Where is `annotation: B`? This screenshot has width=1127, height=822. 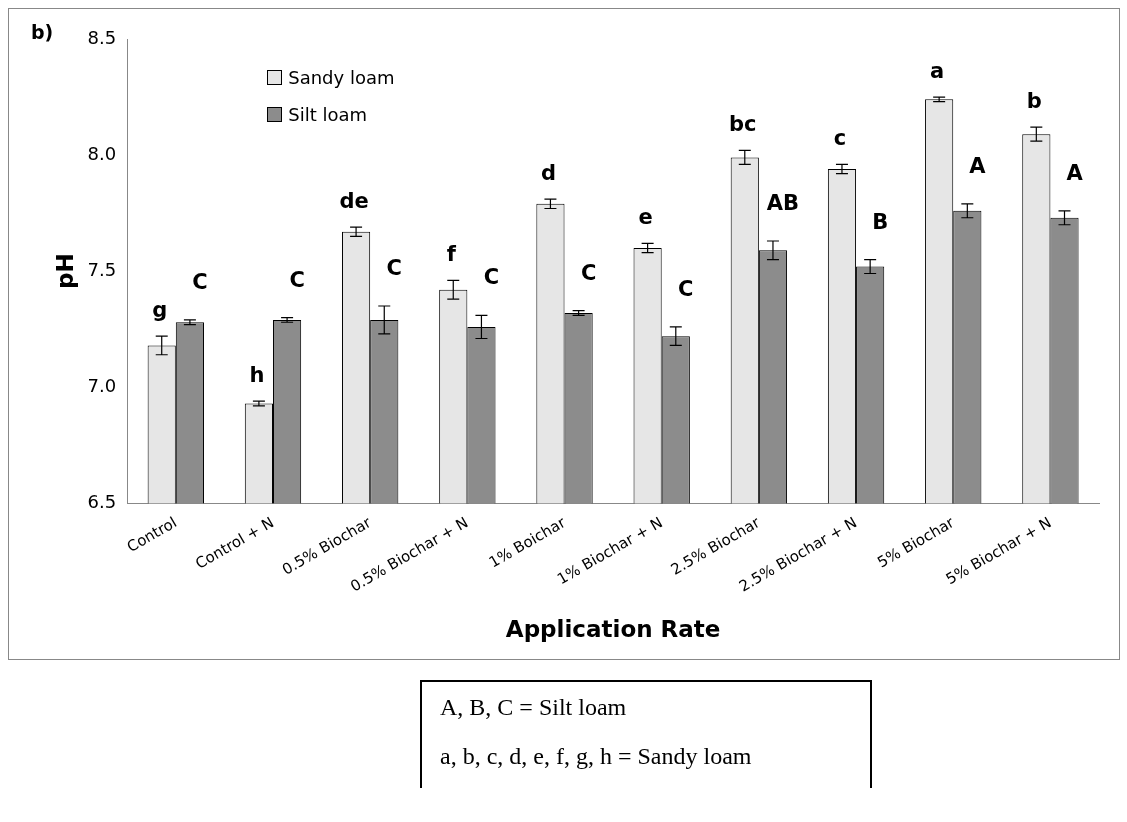 annotation: B is located at coordinates (880, 221).